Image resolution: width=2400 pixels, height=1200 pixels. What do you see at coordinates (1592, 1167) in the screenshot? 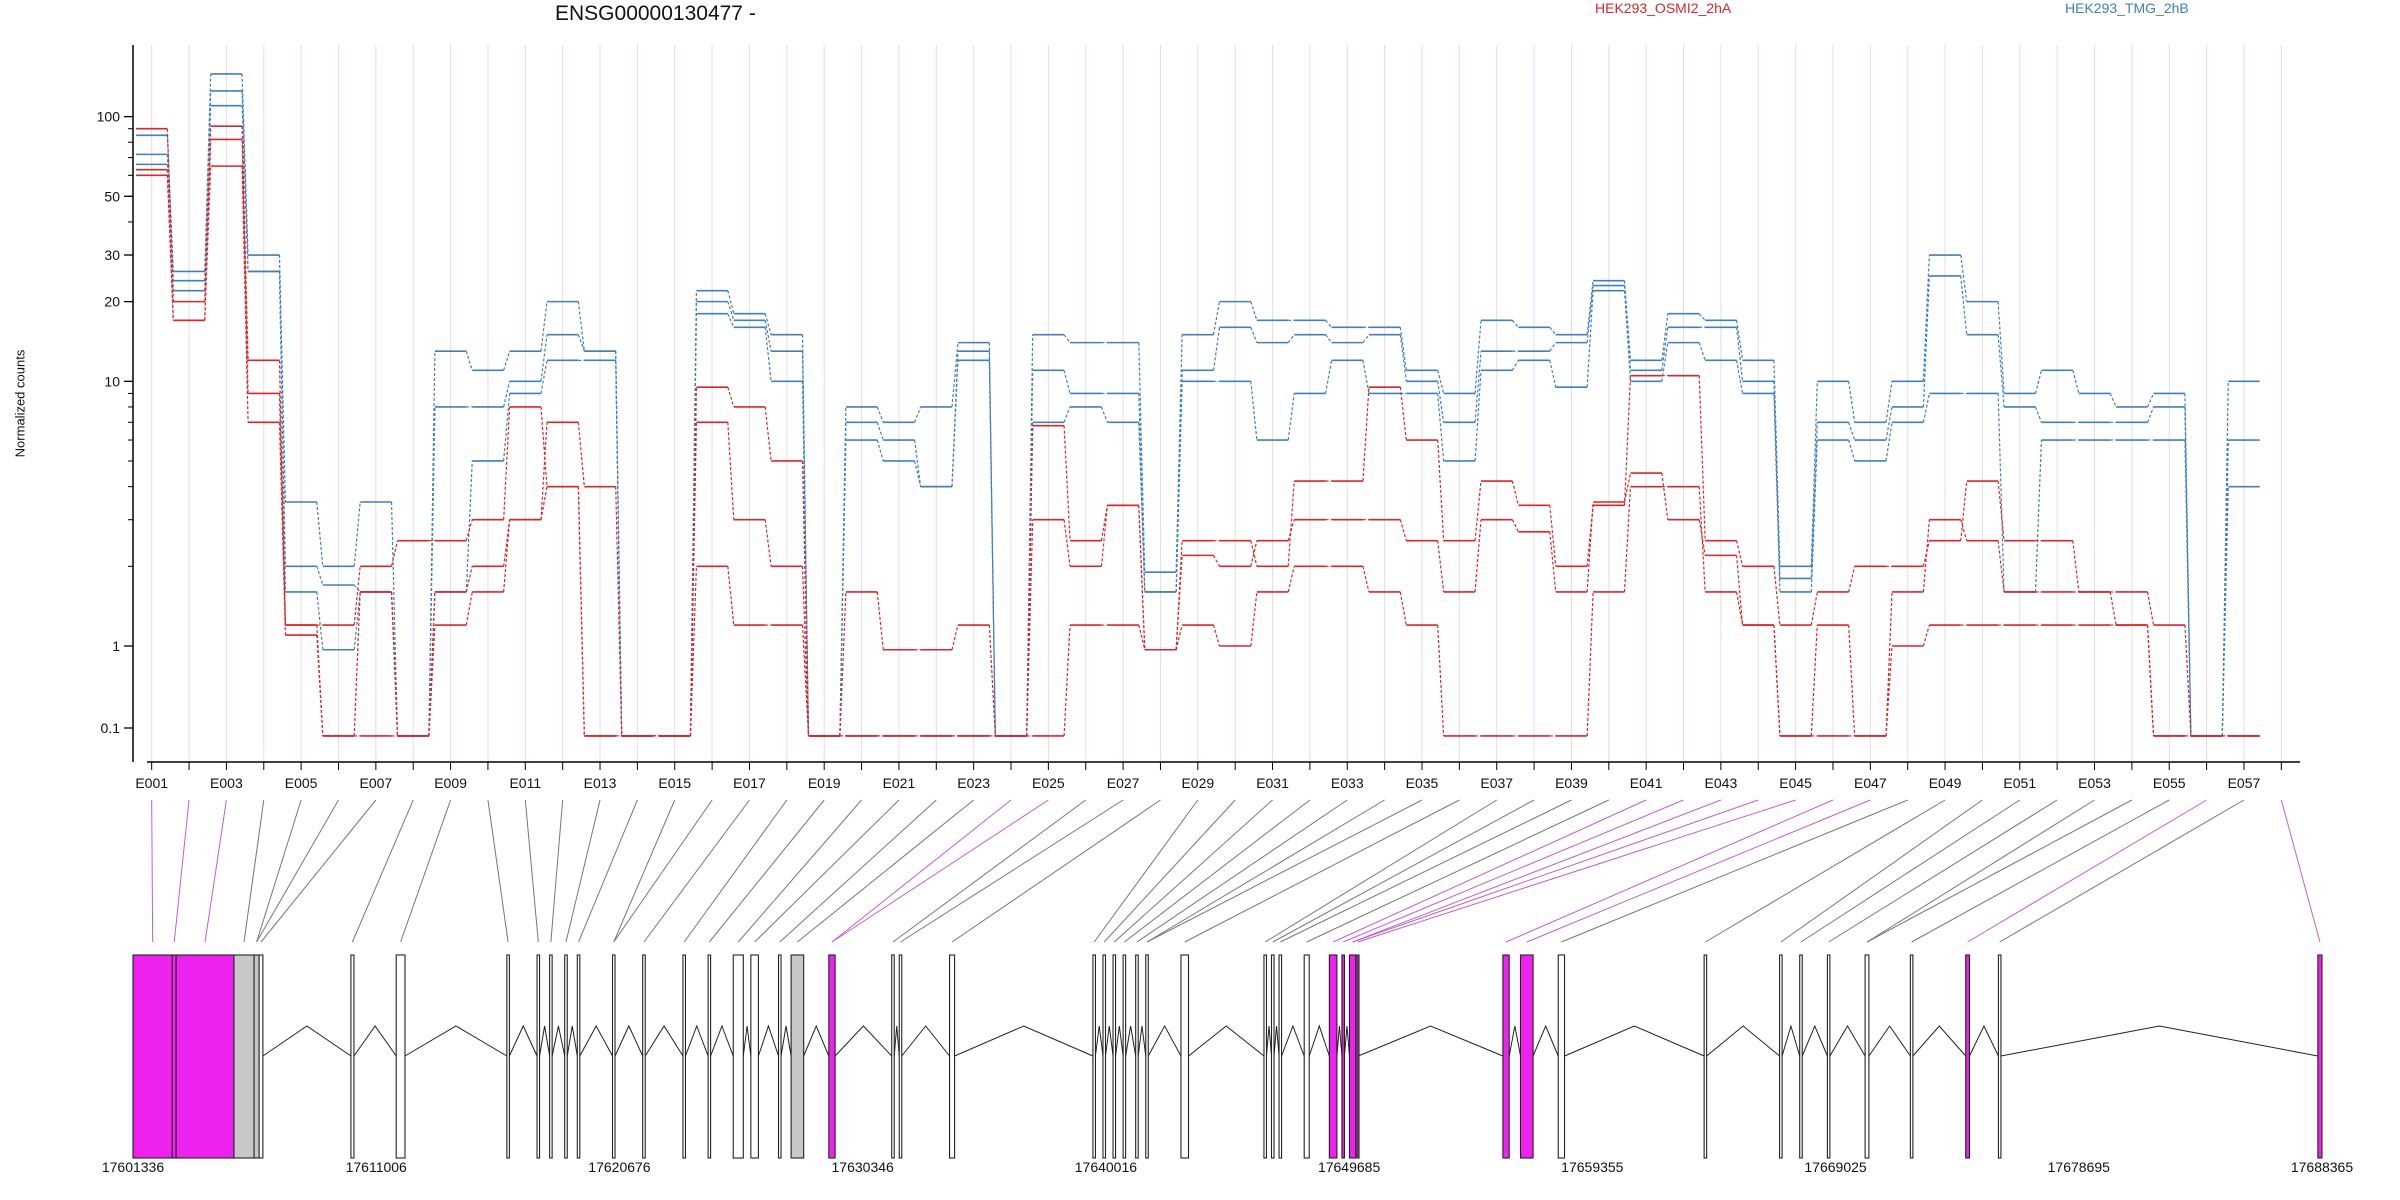
I see `genomic-tick-label: 17659355` at bounding box center [1592, 1167].